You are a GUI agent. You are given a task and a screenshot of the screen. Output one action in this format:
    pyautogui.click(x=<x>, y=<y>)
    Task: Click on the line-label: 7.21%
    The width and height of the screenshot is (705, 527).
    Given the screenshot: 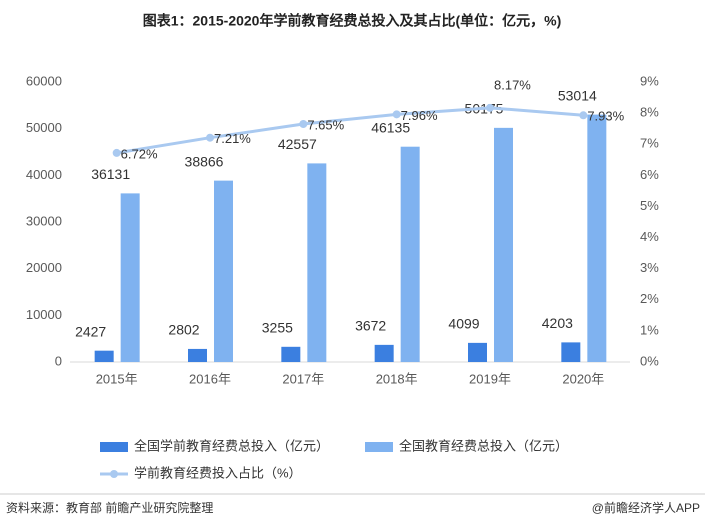 What is the action you would take?
    pyautogui.click(x=232, y=138)
    